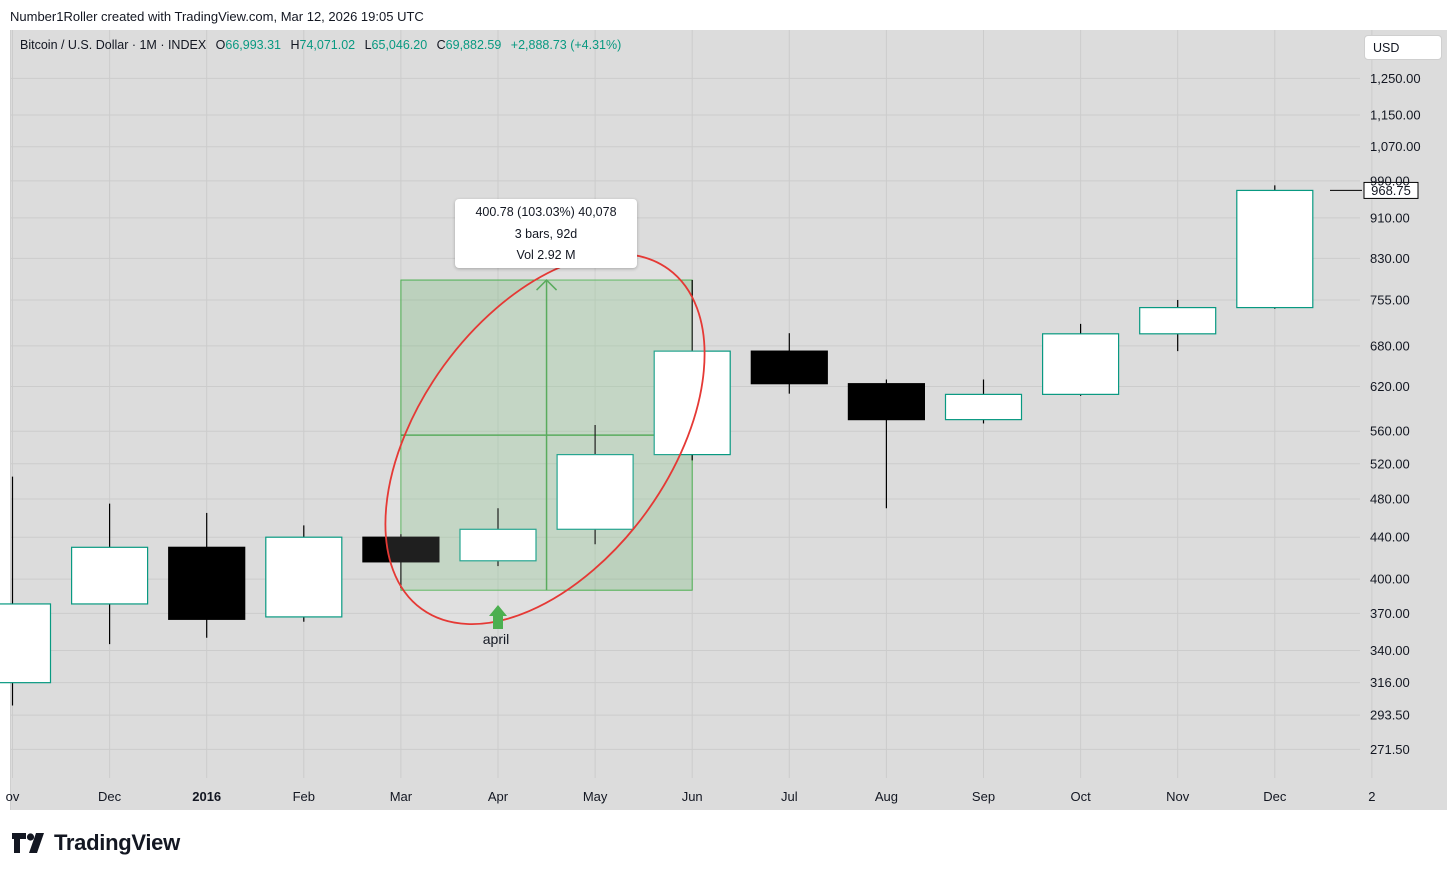  What do you see at coordinates (1390, 217) in the screenshot?
I see `price-tick-label: 910.00` at bounding box center [1390, 217].